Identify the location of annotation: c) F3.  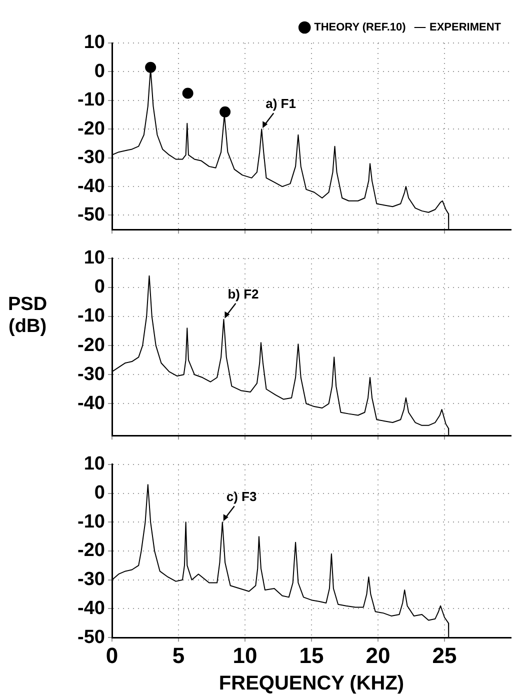
(241, 496).